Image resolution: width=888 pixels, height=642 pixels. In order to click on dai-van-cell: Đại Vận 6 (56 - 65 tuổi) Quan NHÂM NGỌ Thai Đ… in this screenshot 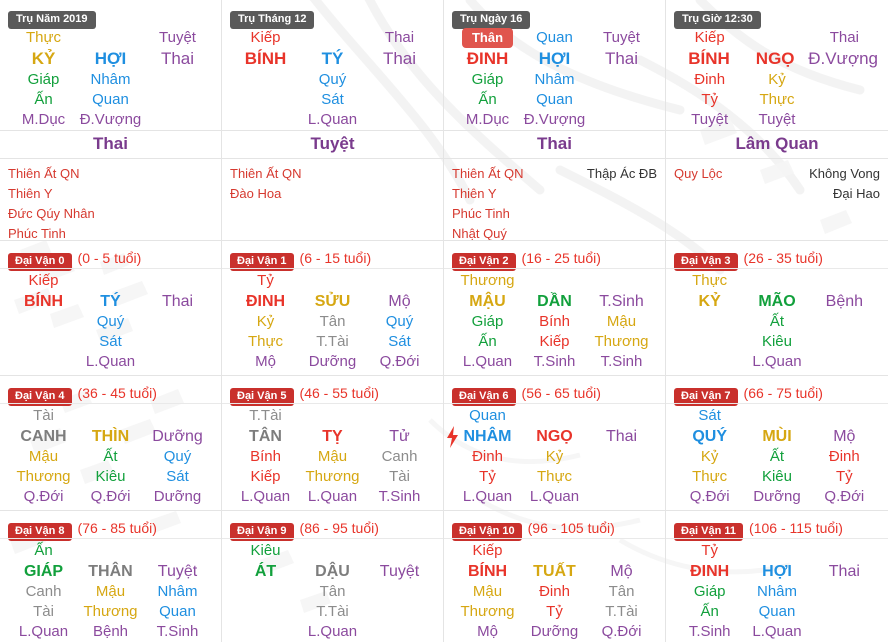, I will do `click(555, 442)`.